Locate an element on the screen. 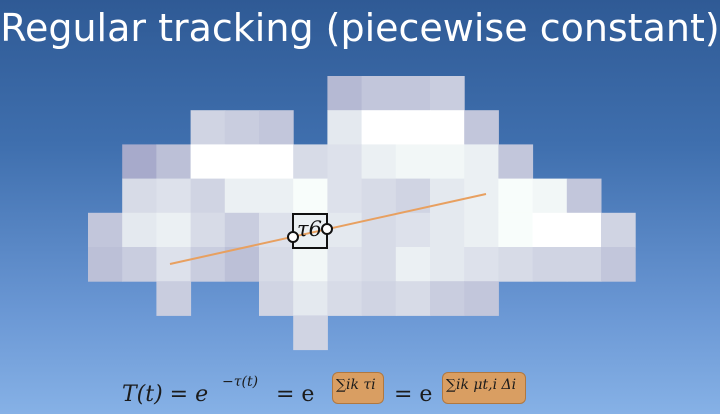 Image resolution: width=720 pixels, height=414 pixels. formula-eq1: = e is located at coordinates (295, 394).